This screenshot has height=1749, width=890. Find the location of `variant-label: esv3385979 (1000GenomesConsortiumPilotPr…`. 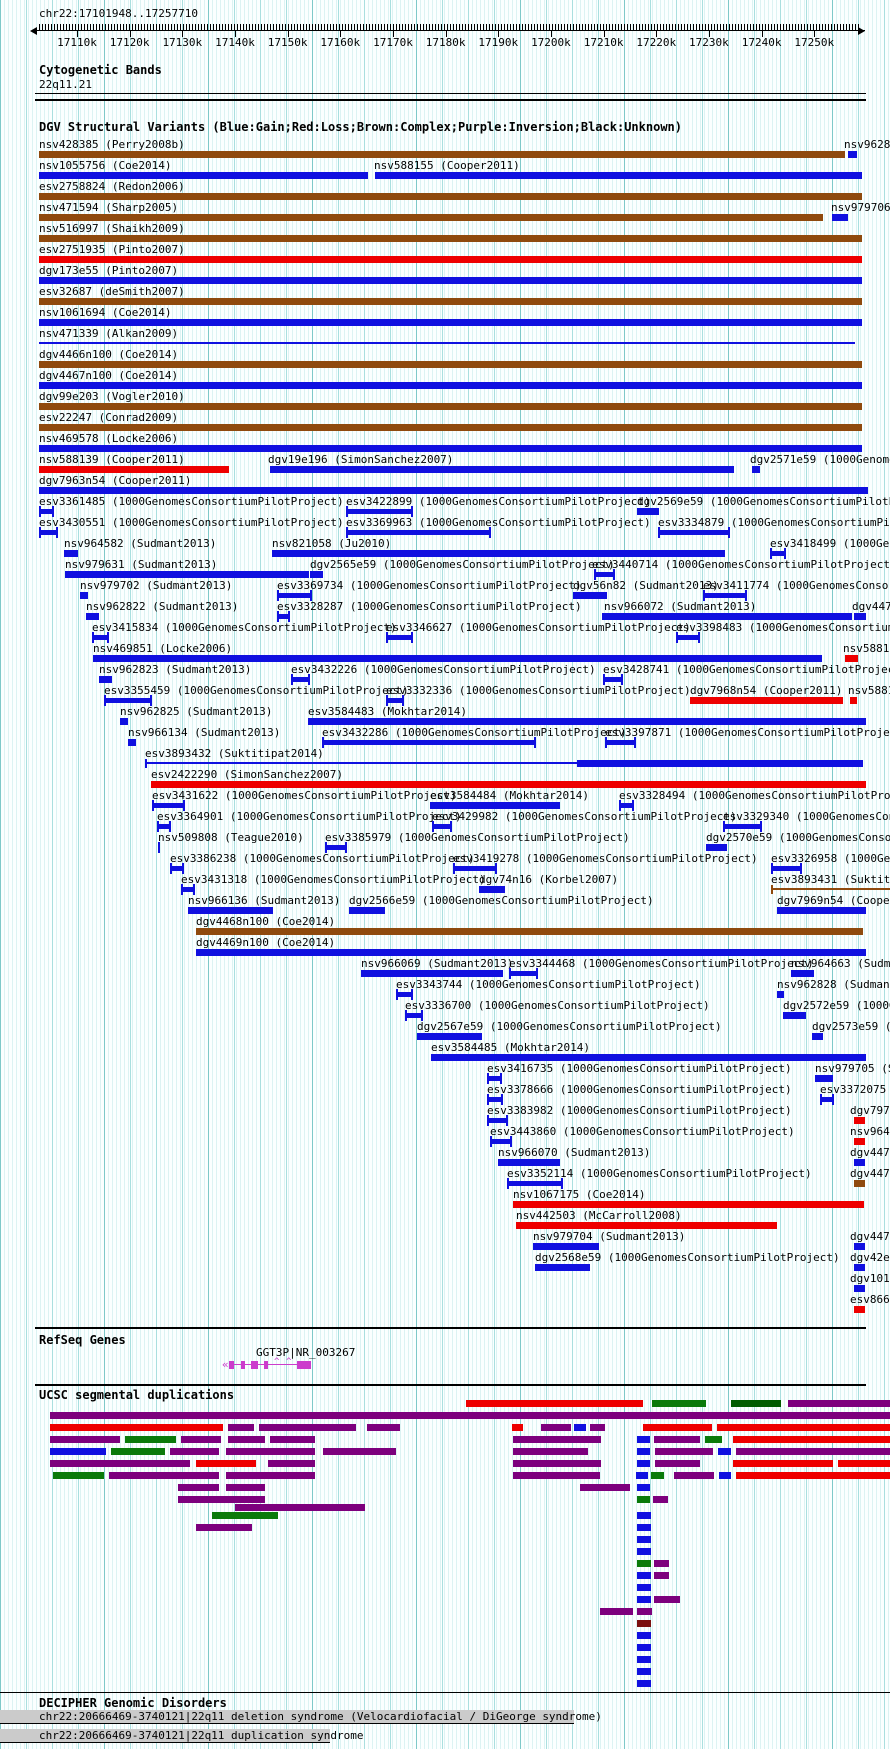

variant-label: esv3385979 (1000GenomesConsortiumPilotPr… is located at coordinates (477, 837).